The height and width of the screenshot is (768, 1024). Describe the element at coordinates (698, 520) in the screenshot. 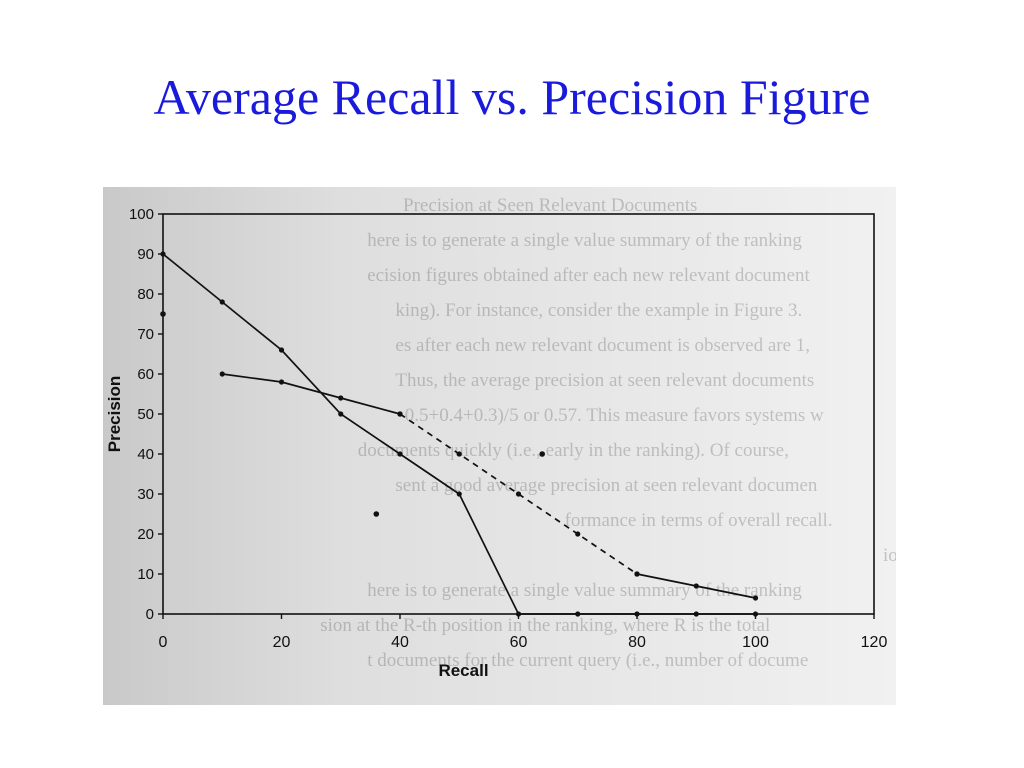

I see `background-text-line: formance in terms of overall recall.` at that location.